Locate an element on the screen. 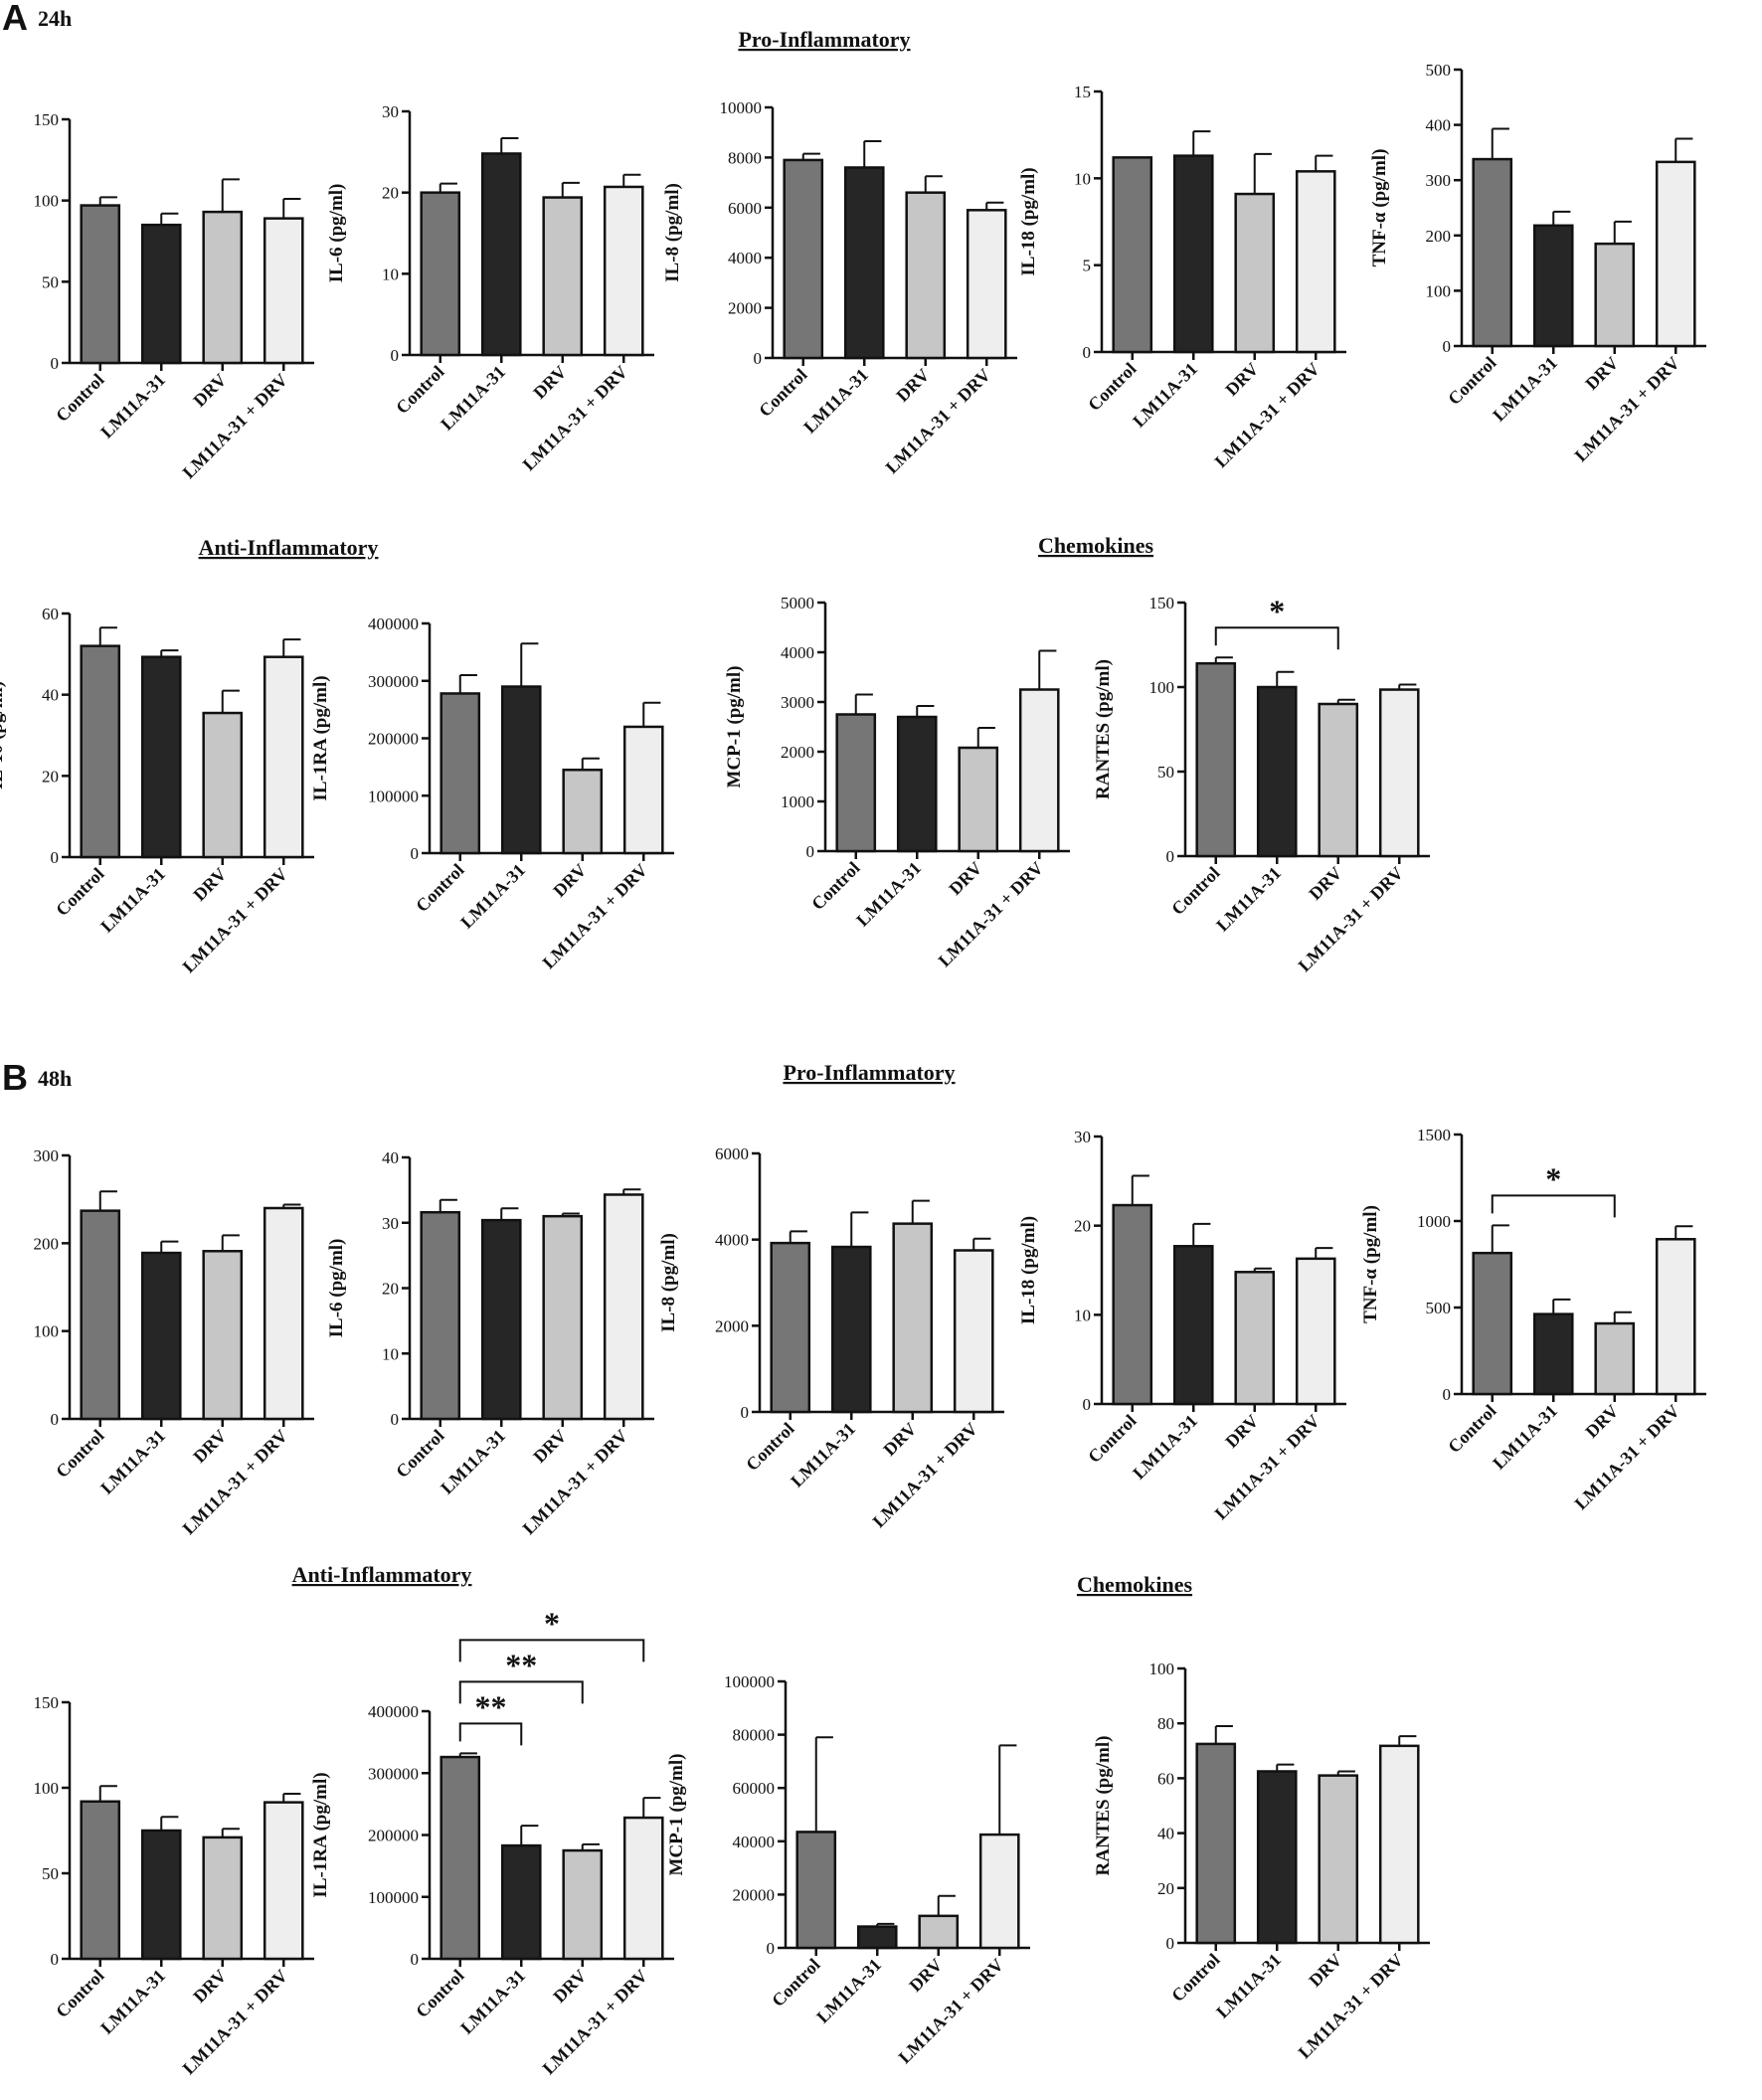  y-tick-label: 40000 is located at coordinates (754, 1842).